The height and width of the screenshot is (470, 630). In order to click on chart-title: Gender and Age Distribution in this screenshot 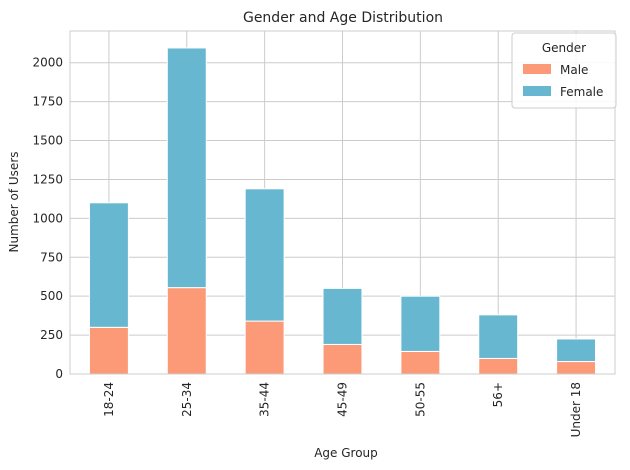, I will do `click(343, 18)`.